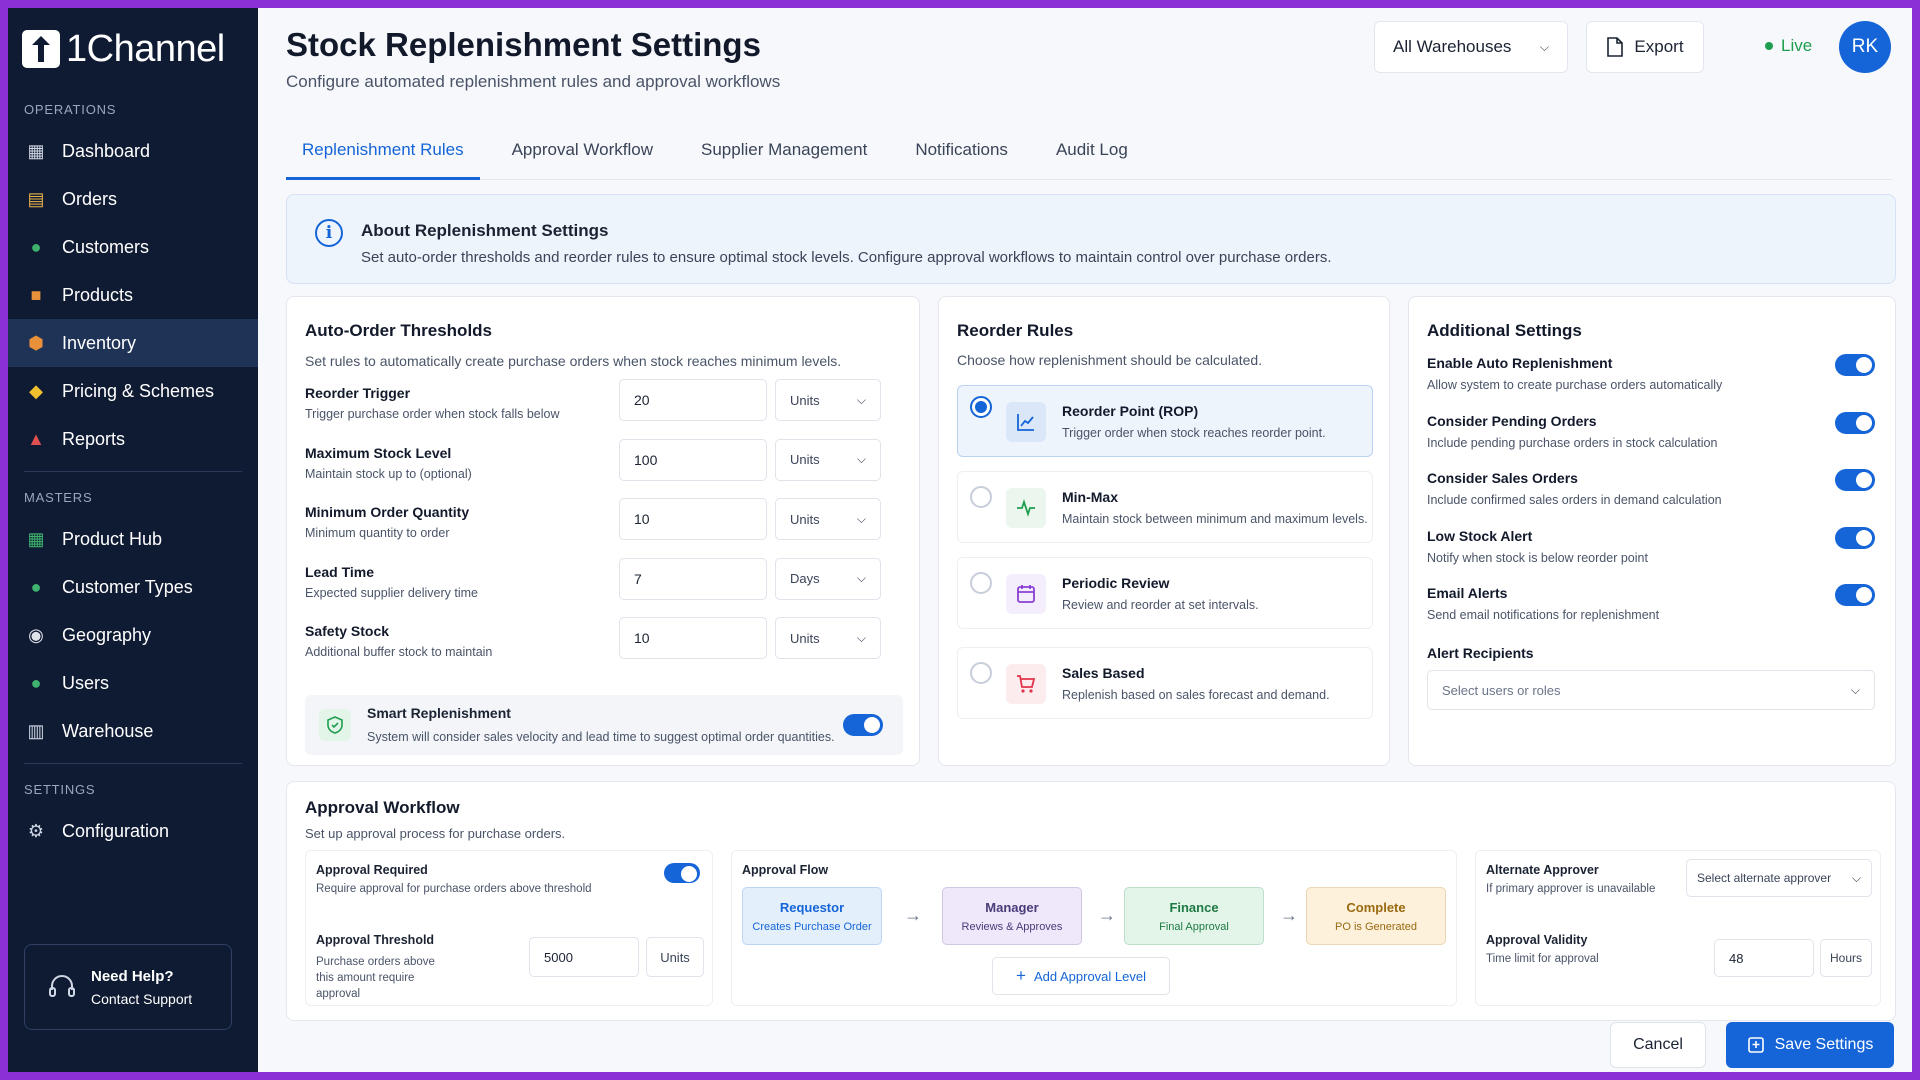 This screenshot has height=1080, width=1920. Describe the element at coordinates (133, 635) in the screenshot. I see `sidebar-item-geography: ◉ Geography` at that location.